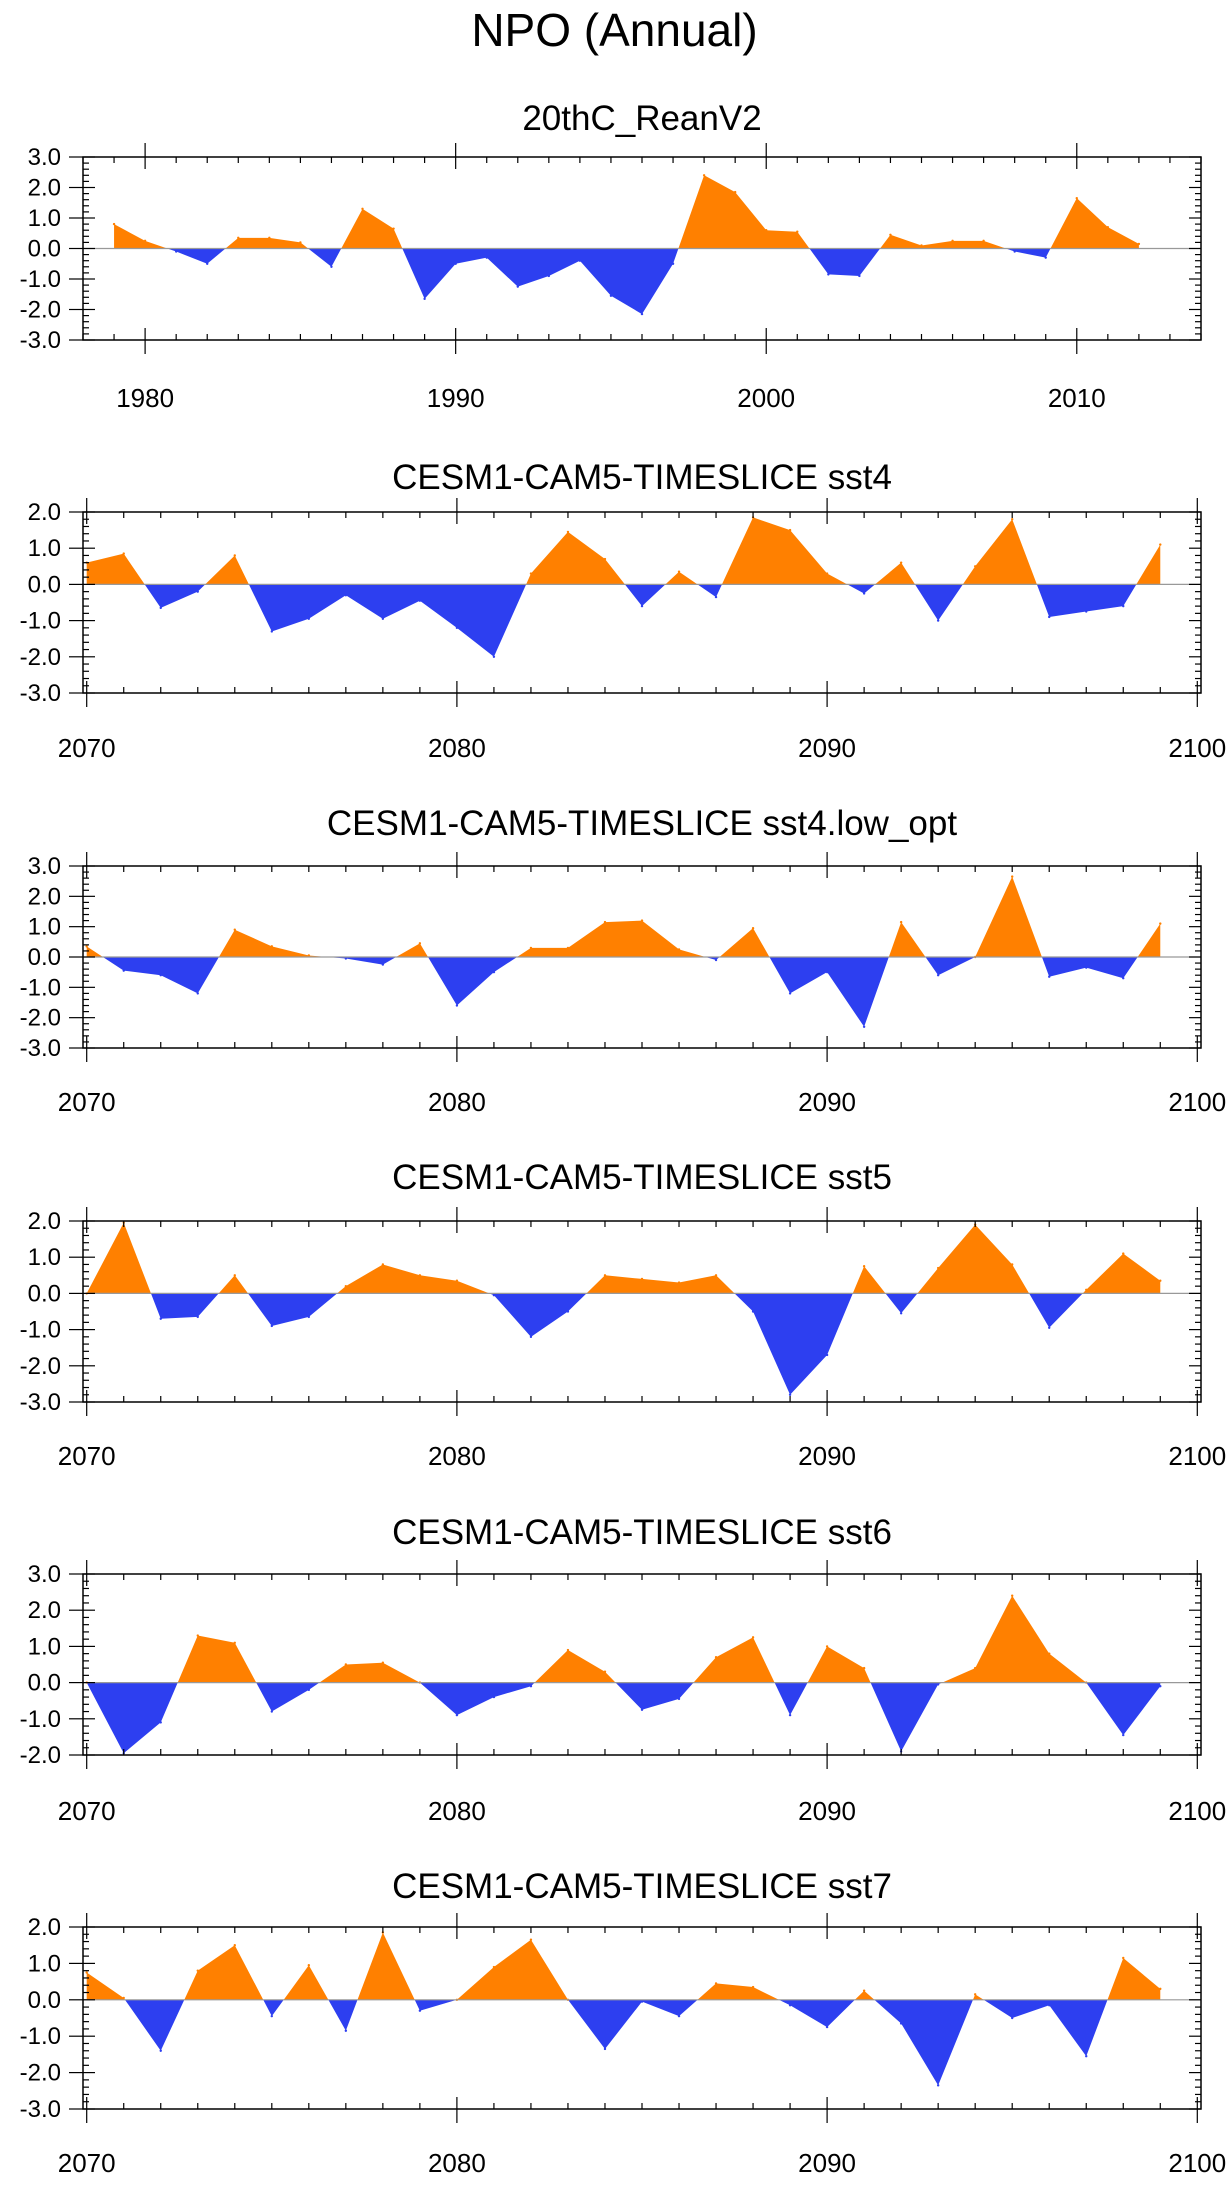  I want to click on x-tick-label: 2010, so click(1077, 398).